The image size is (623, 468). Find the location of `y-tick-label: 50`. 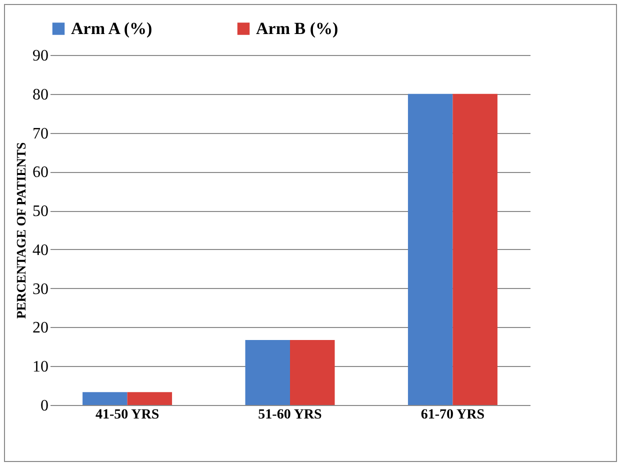

y-tick-label: 50 is located at coordinates (40, 211).